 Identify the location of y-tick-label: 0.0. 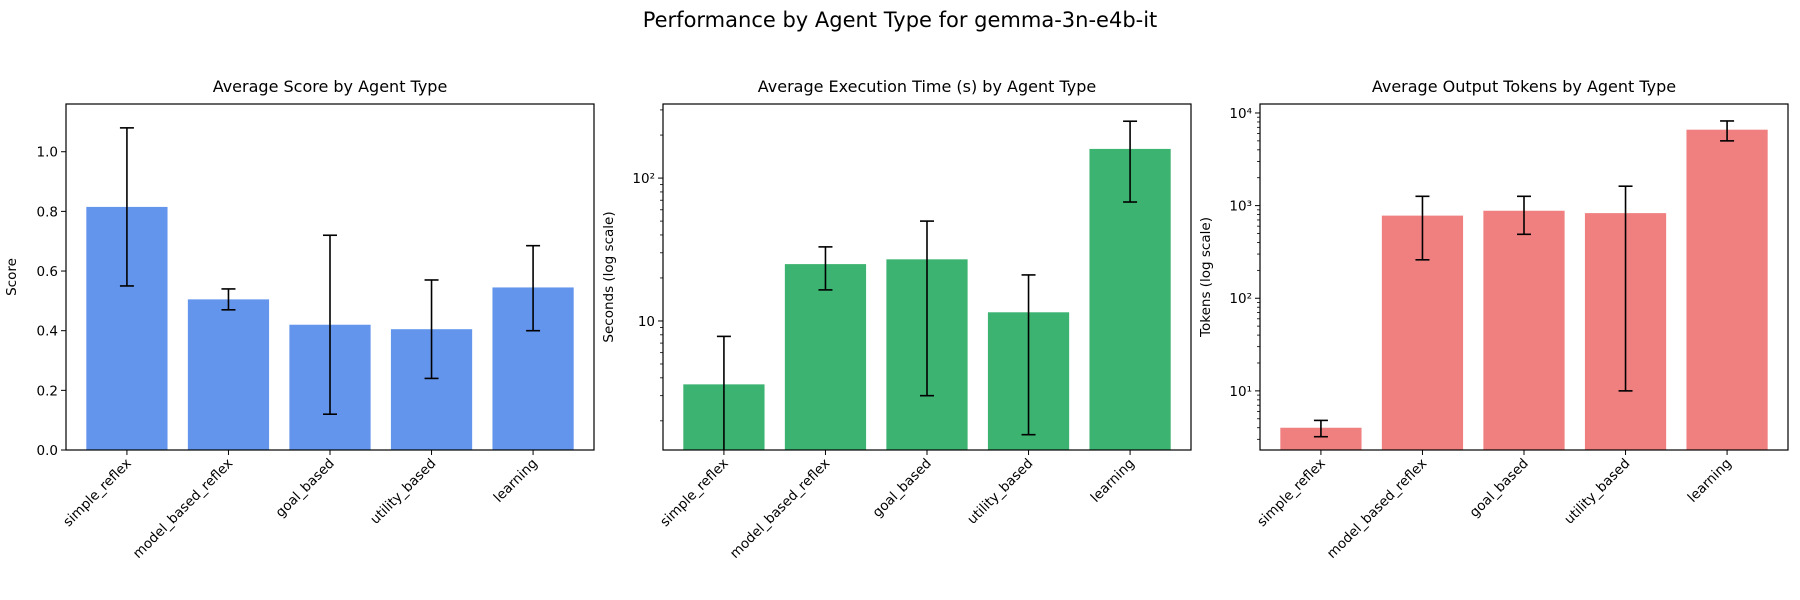
(47, 451).